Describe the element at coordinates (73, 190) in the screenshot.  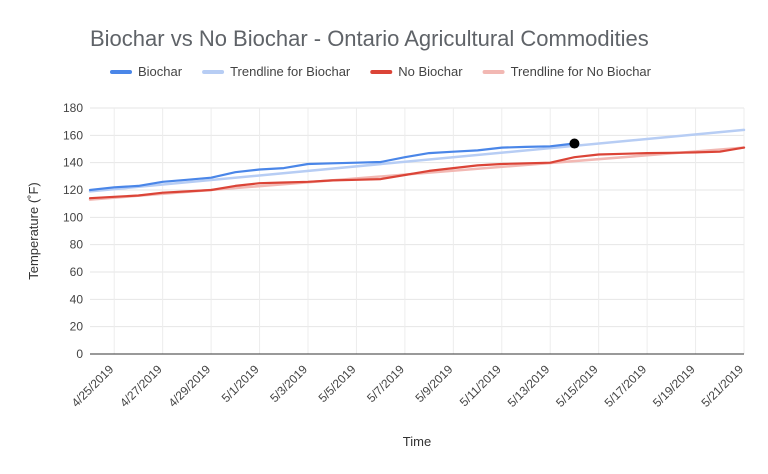
I see `y-tick-label: 120` at that location.